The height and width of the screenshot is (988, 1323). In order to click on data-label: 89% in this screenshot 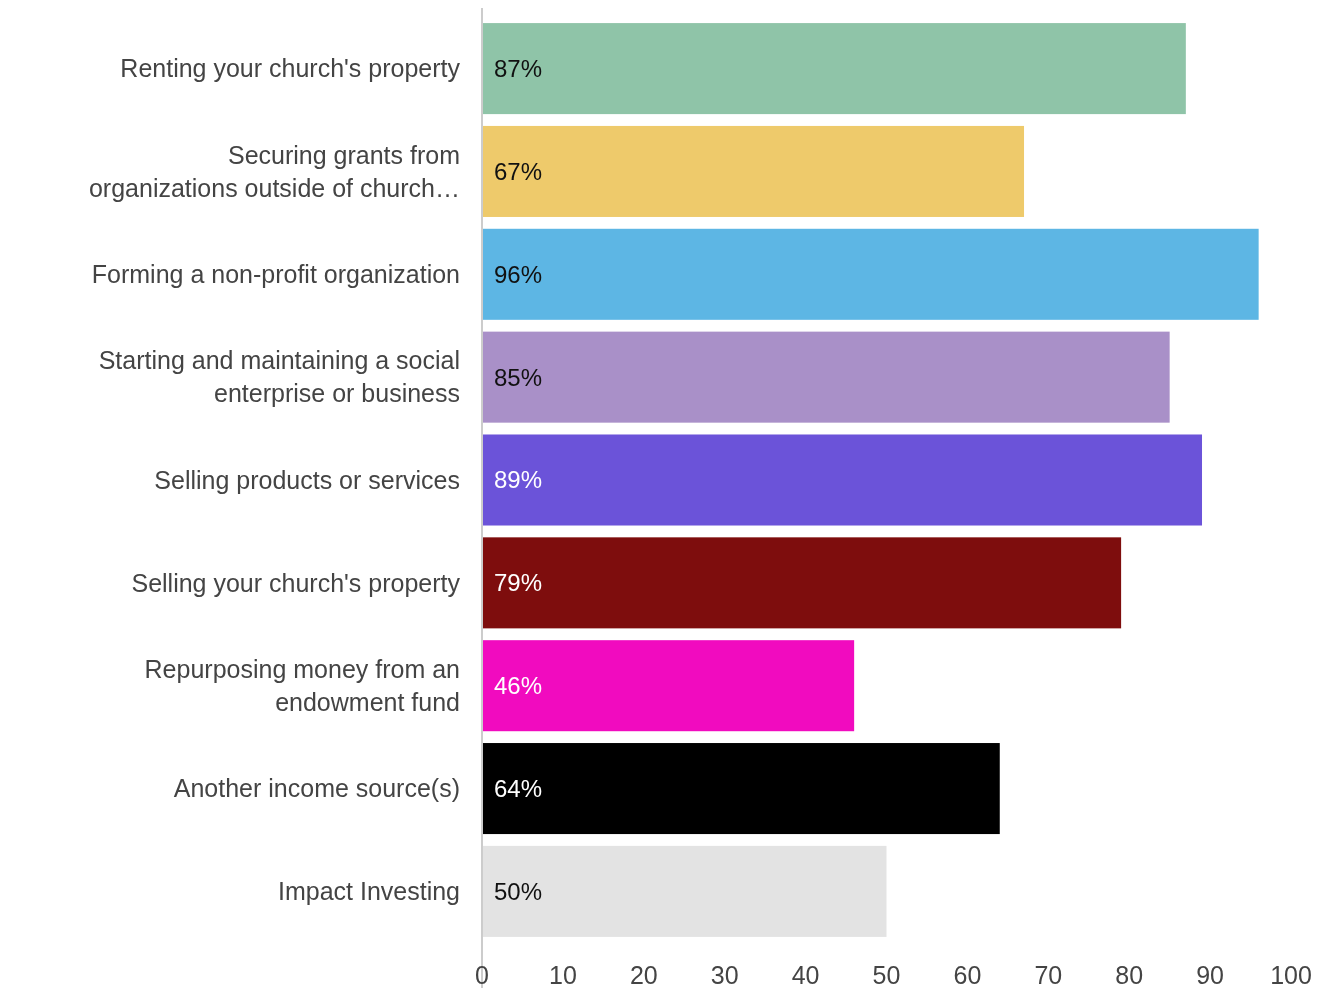, I will do `click(518, 480)`.